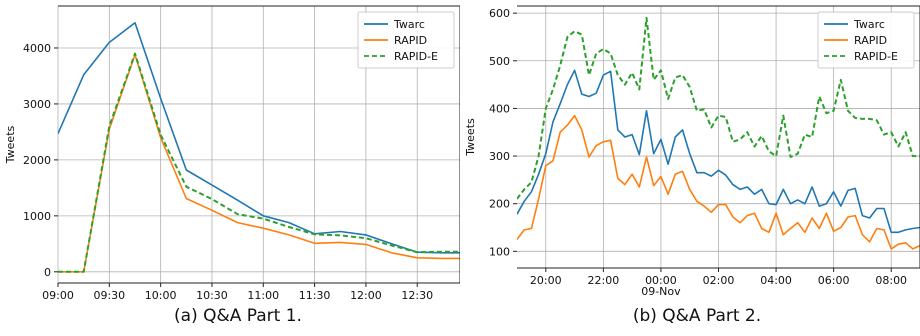 Image resolution: width=920 pixels, height=336 pixels. What do you see at coordinates (37, 48) in the screenshot?
I see `y-tick-label: 4000` at bounding box center [37, 48].